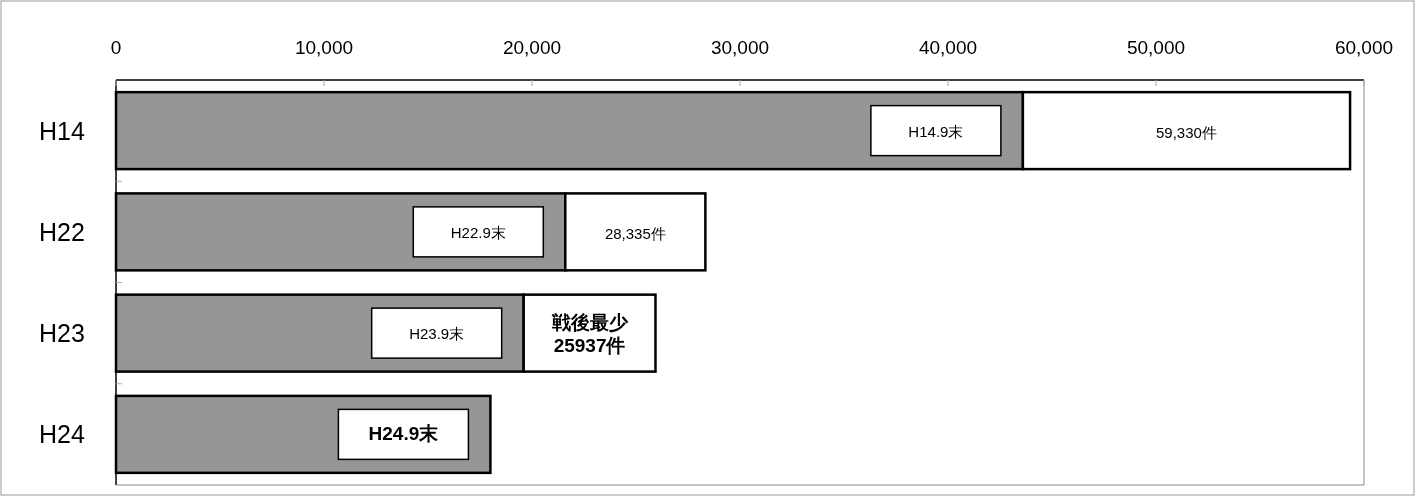 Image resolution: width=1427 pixels, height=497 pixels. What do you see at coordinates (62, 333) in the screenshot?
I see `y-tick-label: H23` at bounding box center [62, 333].